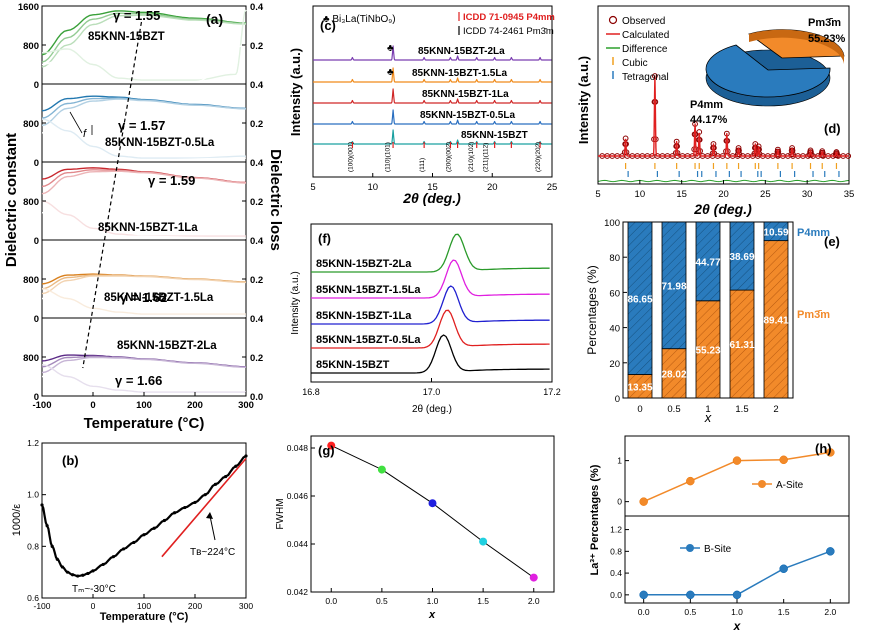  Describe the element at coordinates (832, 128) in the screenshot. I see `panel-label-d: (d)` at that location.